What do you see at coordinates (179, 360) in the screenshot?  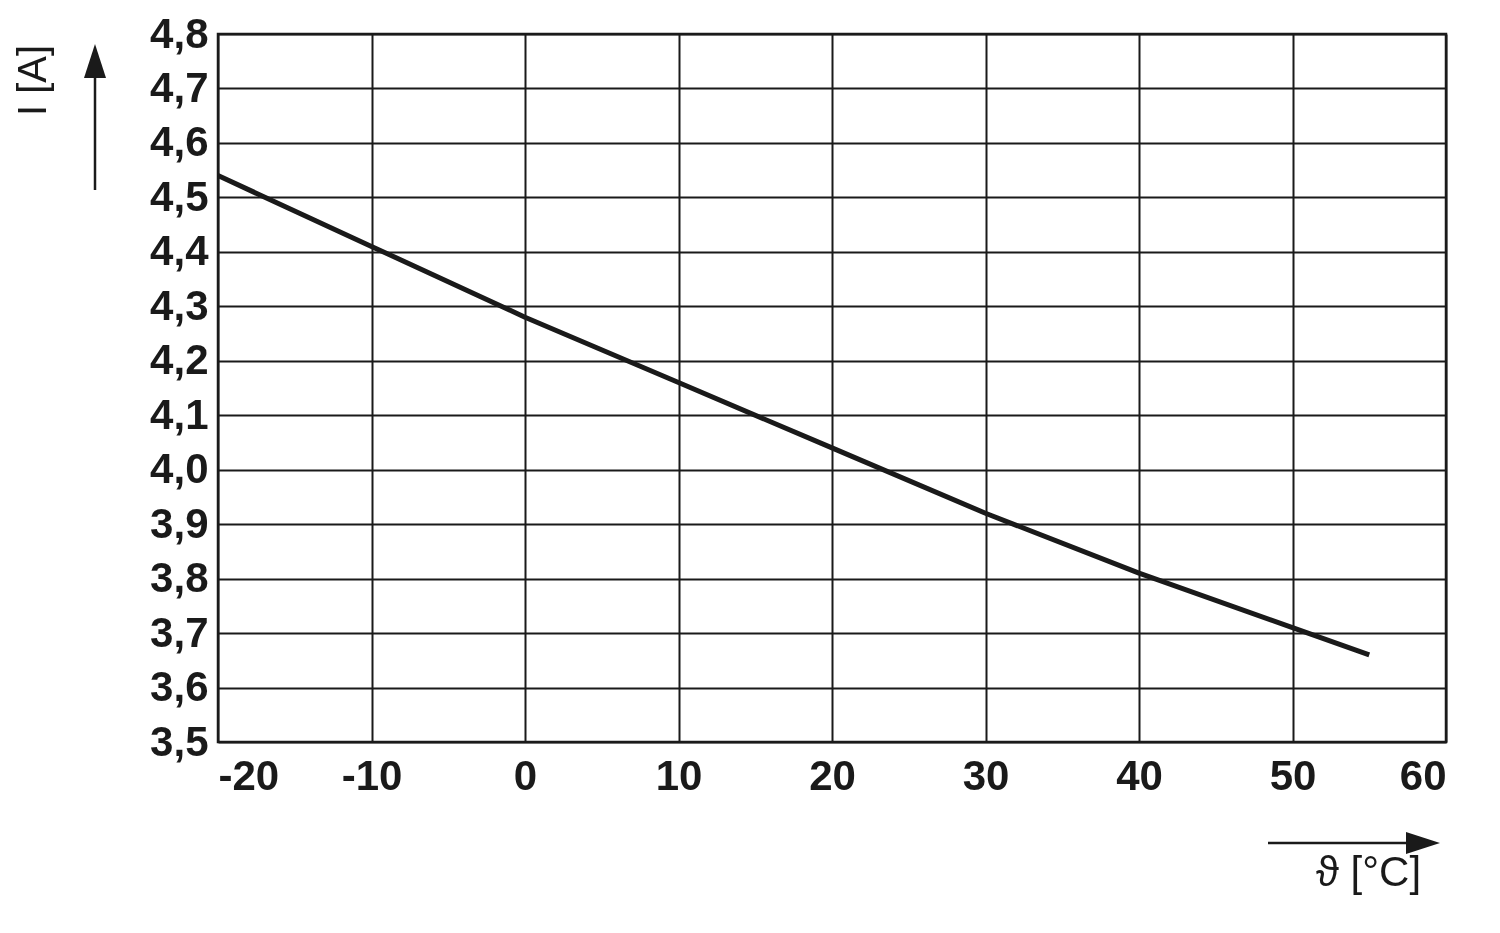 I see `y-tick-label: 4,2` at bounding box center [179, 360].